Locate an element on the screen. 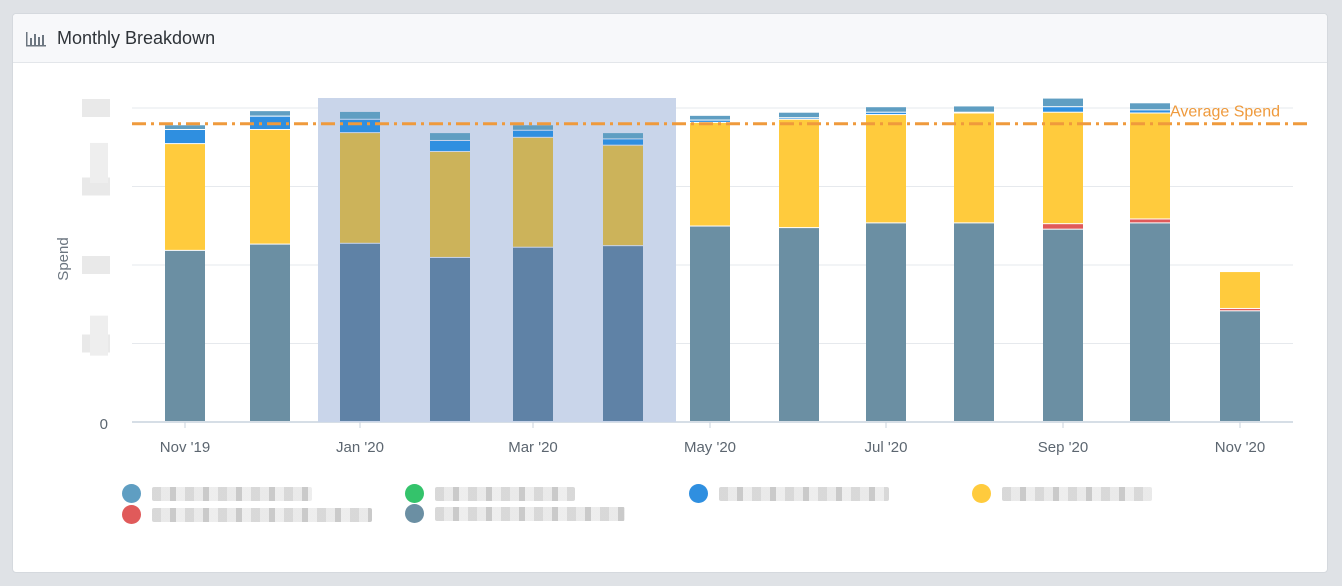 Image resolution: width=1342 pixels, height=586 pixels. x-tick-label: Sep '20 is located at coordinates (1063, 447).